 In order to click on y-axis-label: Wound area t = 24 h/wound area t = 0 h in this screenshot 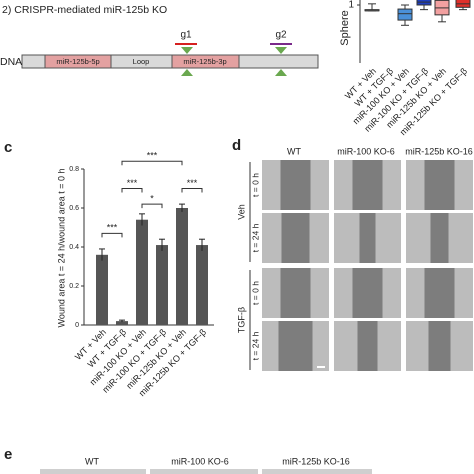, I will do `click(61, 248)`.